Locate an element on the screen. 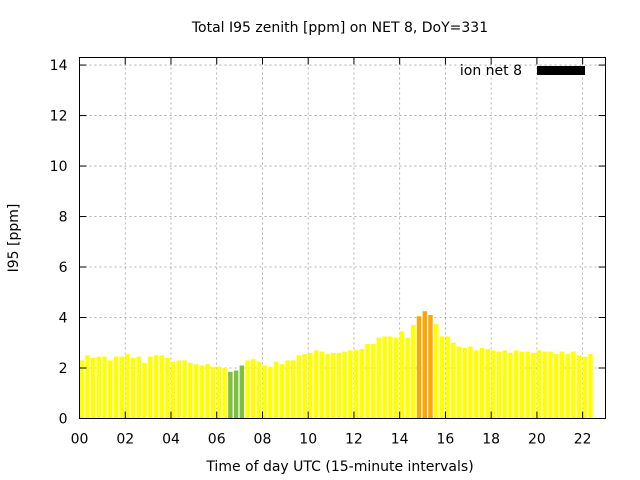  y-axis-label: I95 [ppm] is located at coordinates (14, 238).